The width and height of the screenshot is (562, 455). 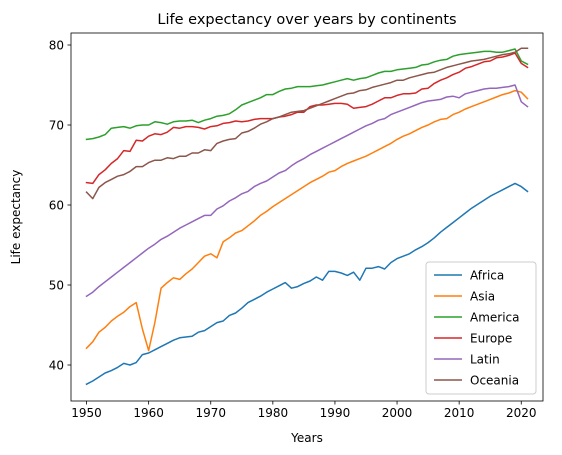 I want to click on x-tick-label: 2020, so click(x=521, y=413).